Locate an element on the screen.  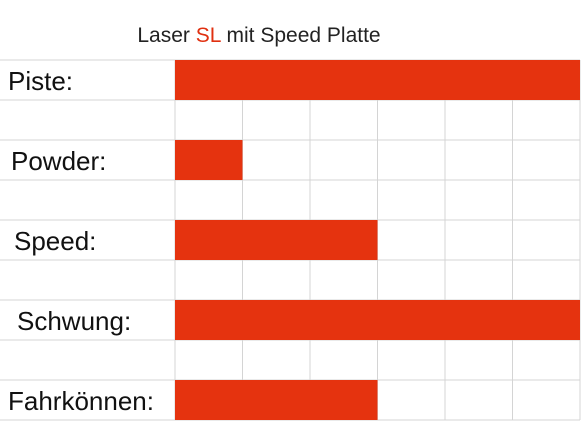
category-label: Fahrkönnen: is located at coordinates (81, 401).